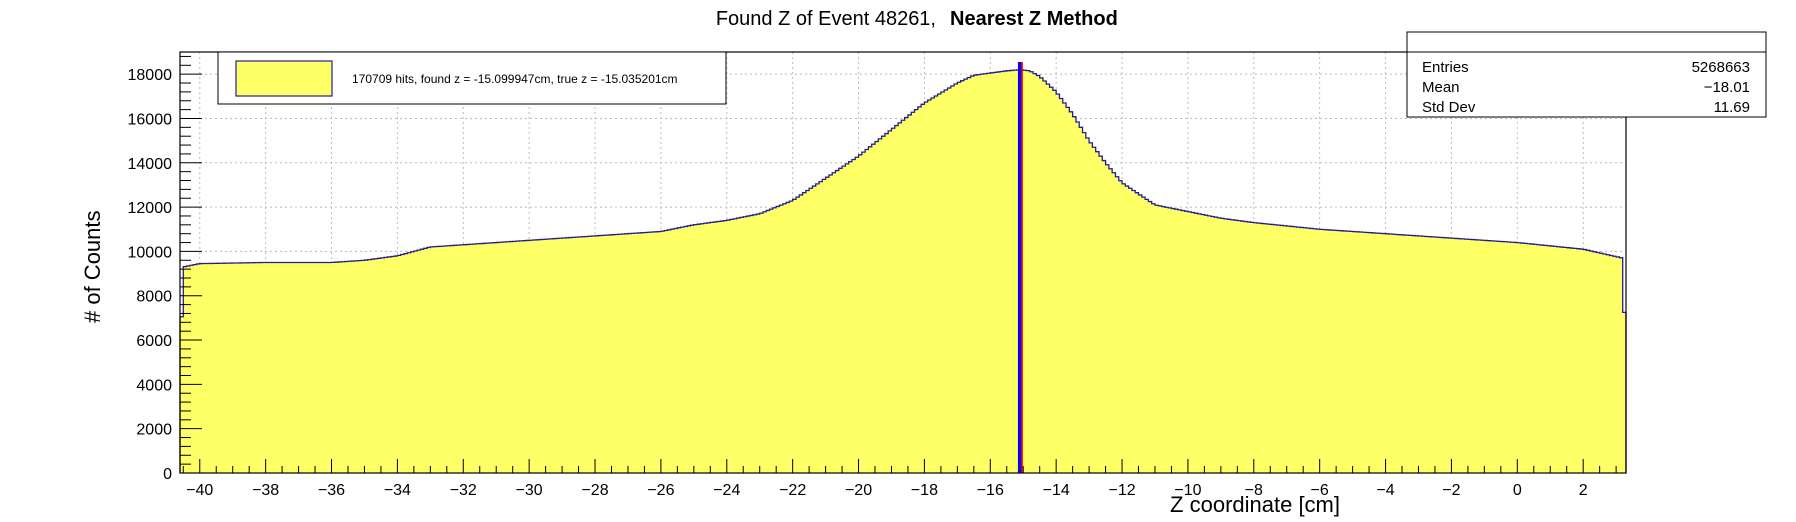  Describe the element at coordinates (1441, 87) in the screenshot. I see `stats-mean-label: Mean` at that location.